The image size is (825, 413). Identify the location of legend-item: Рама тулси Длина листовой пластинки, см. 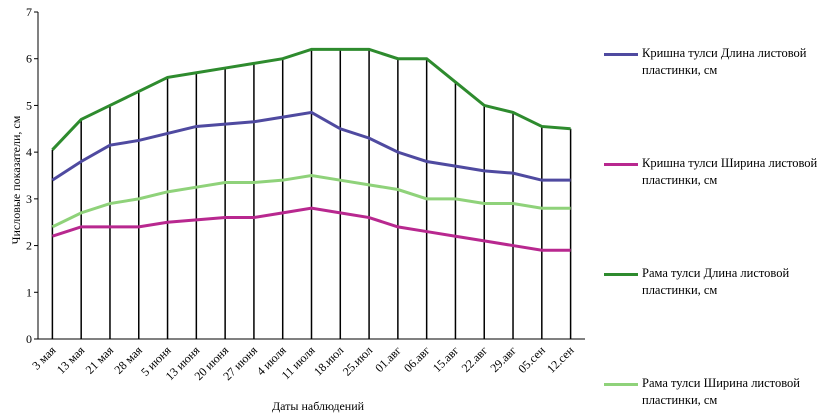
(714, 282).